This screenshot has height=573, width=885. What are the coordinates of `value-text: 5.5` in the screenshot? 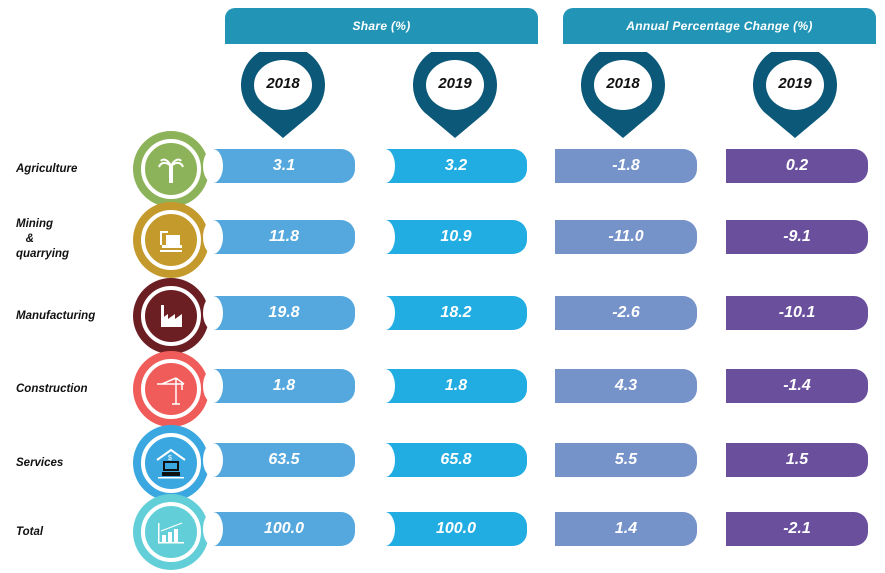 It's located at (626, 459).